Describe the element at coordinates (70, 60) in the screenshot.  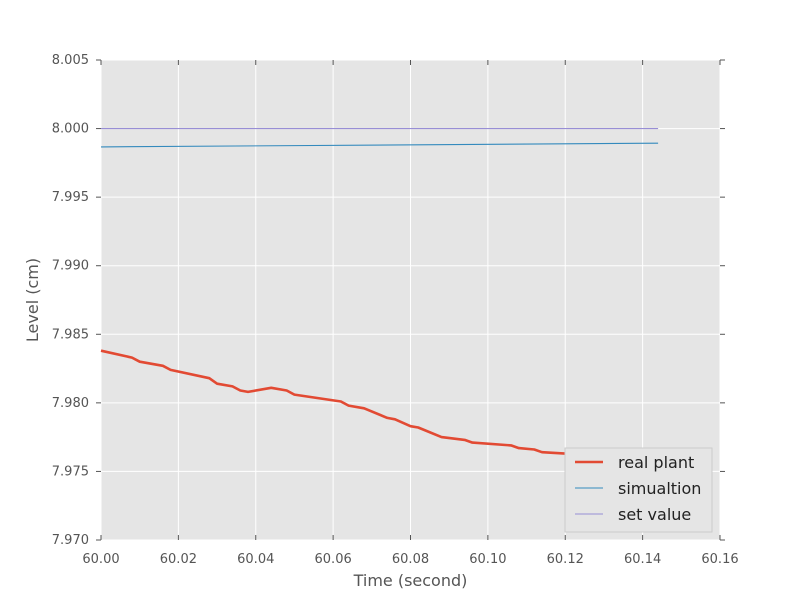
I see `y-tick-label: 8.005` at that location.